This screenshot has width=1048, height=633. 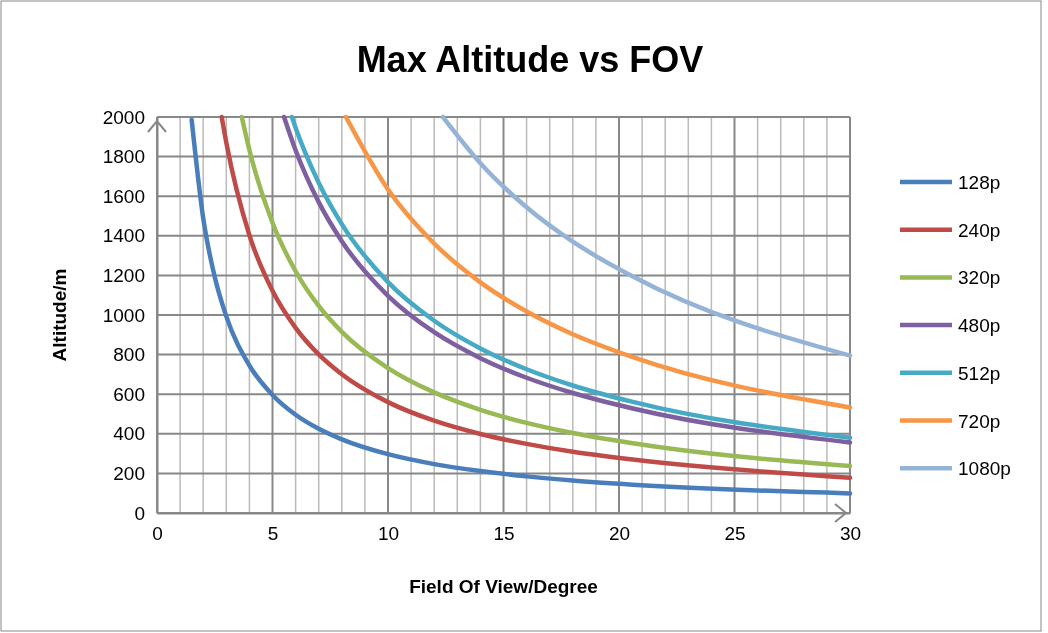 What do you see at coordinates (979, 326) in the screenshot?
I see `legend-label: 480p` at bounding box center [979, 326].